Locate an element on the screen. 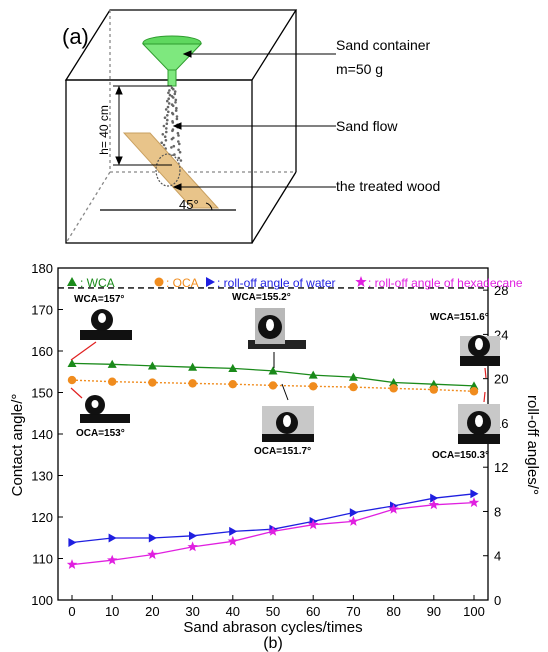 The image size is (548, 652). right-tick-label: 28 is located at coordinates (501, 290).